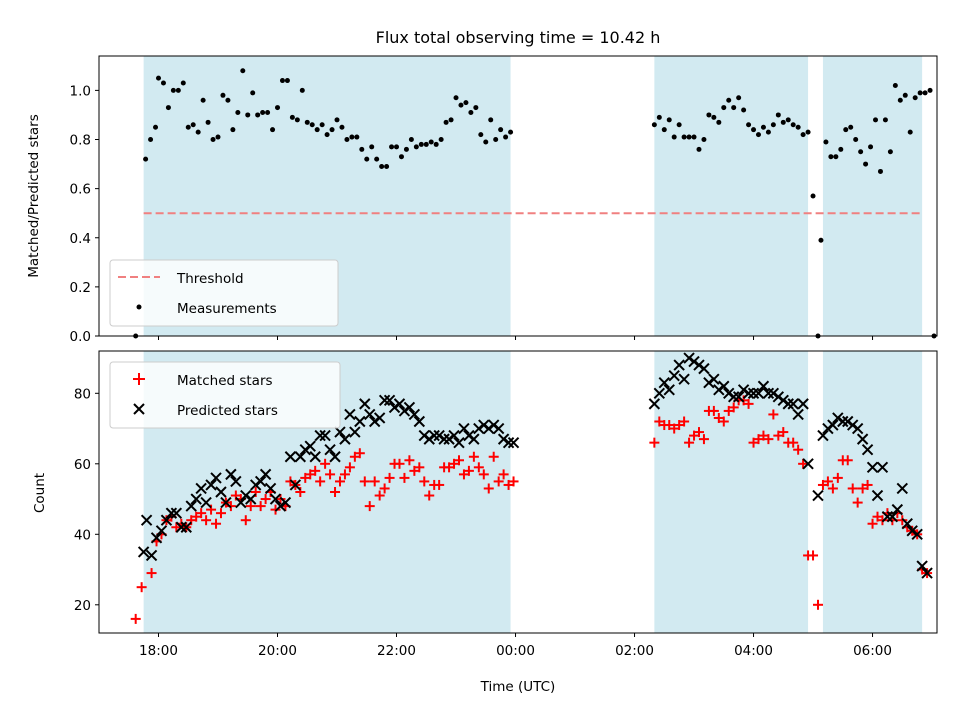  Describe the element at coordinates (80, 141) in the screenshot. I see `y-tick-label: 0.8` at that location.